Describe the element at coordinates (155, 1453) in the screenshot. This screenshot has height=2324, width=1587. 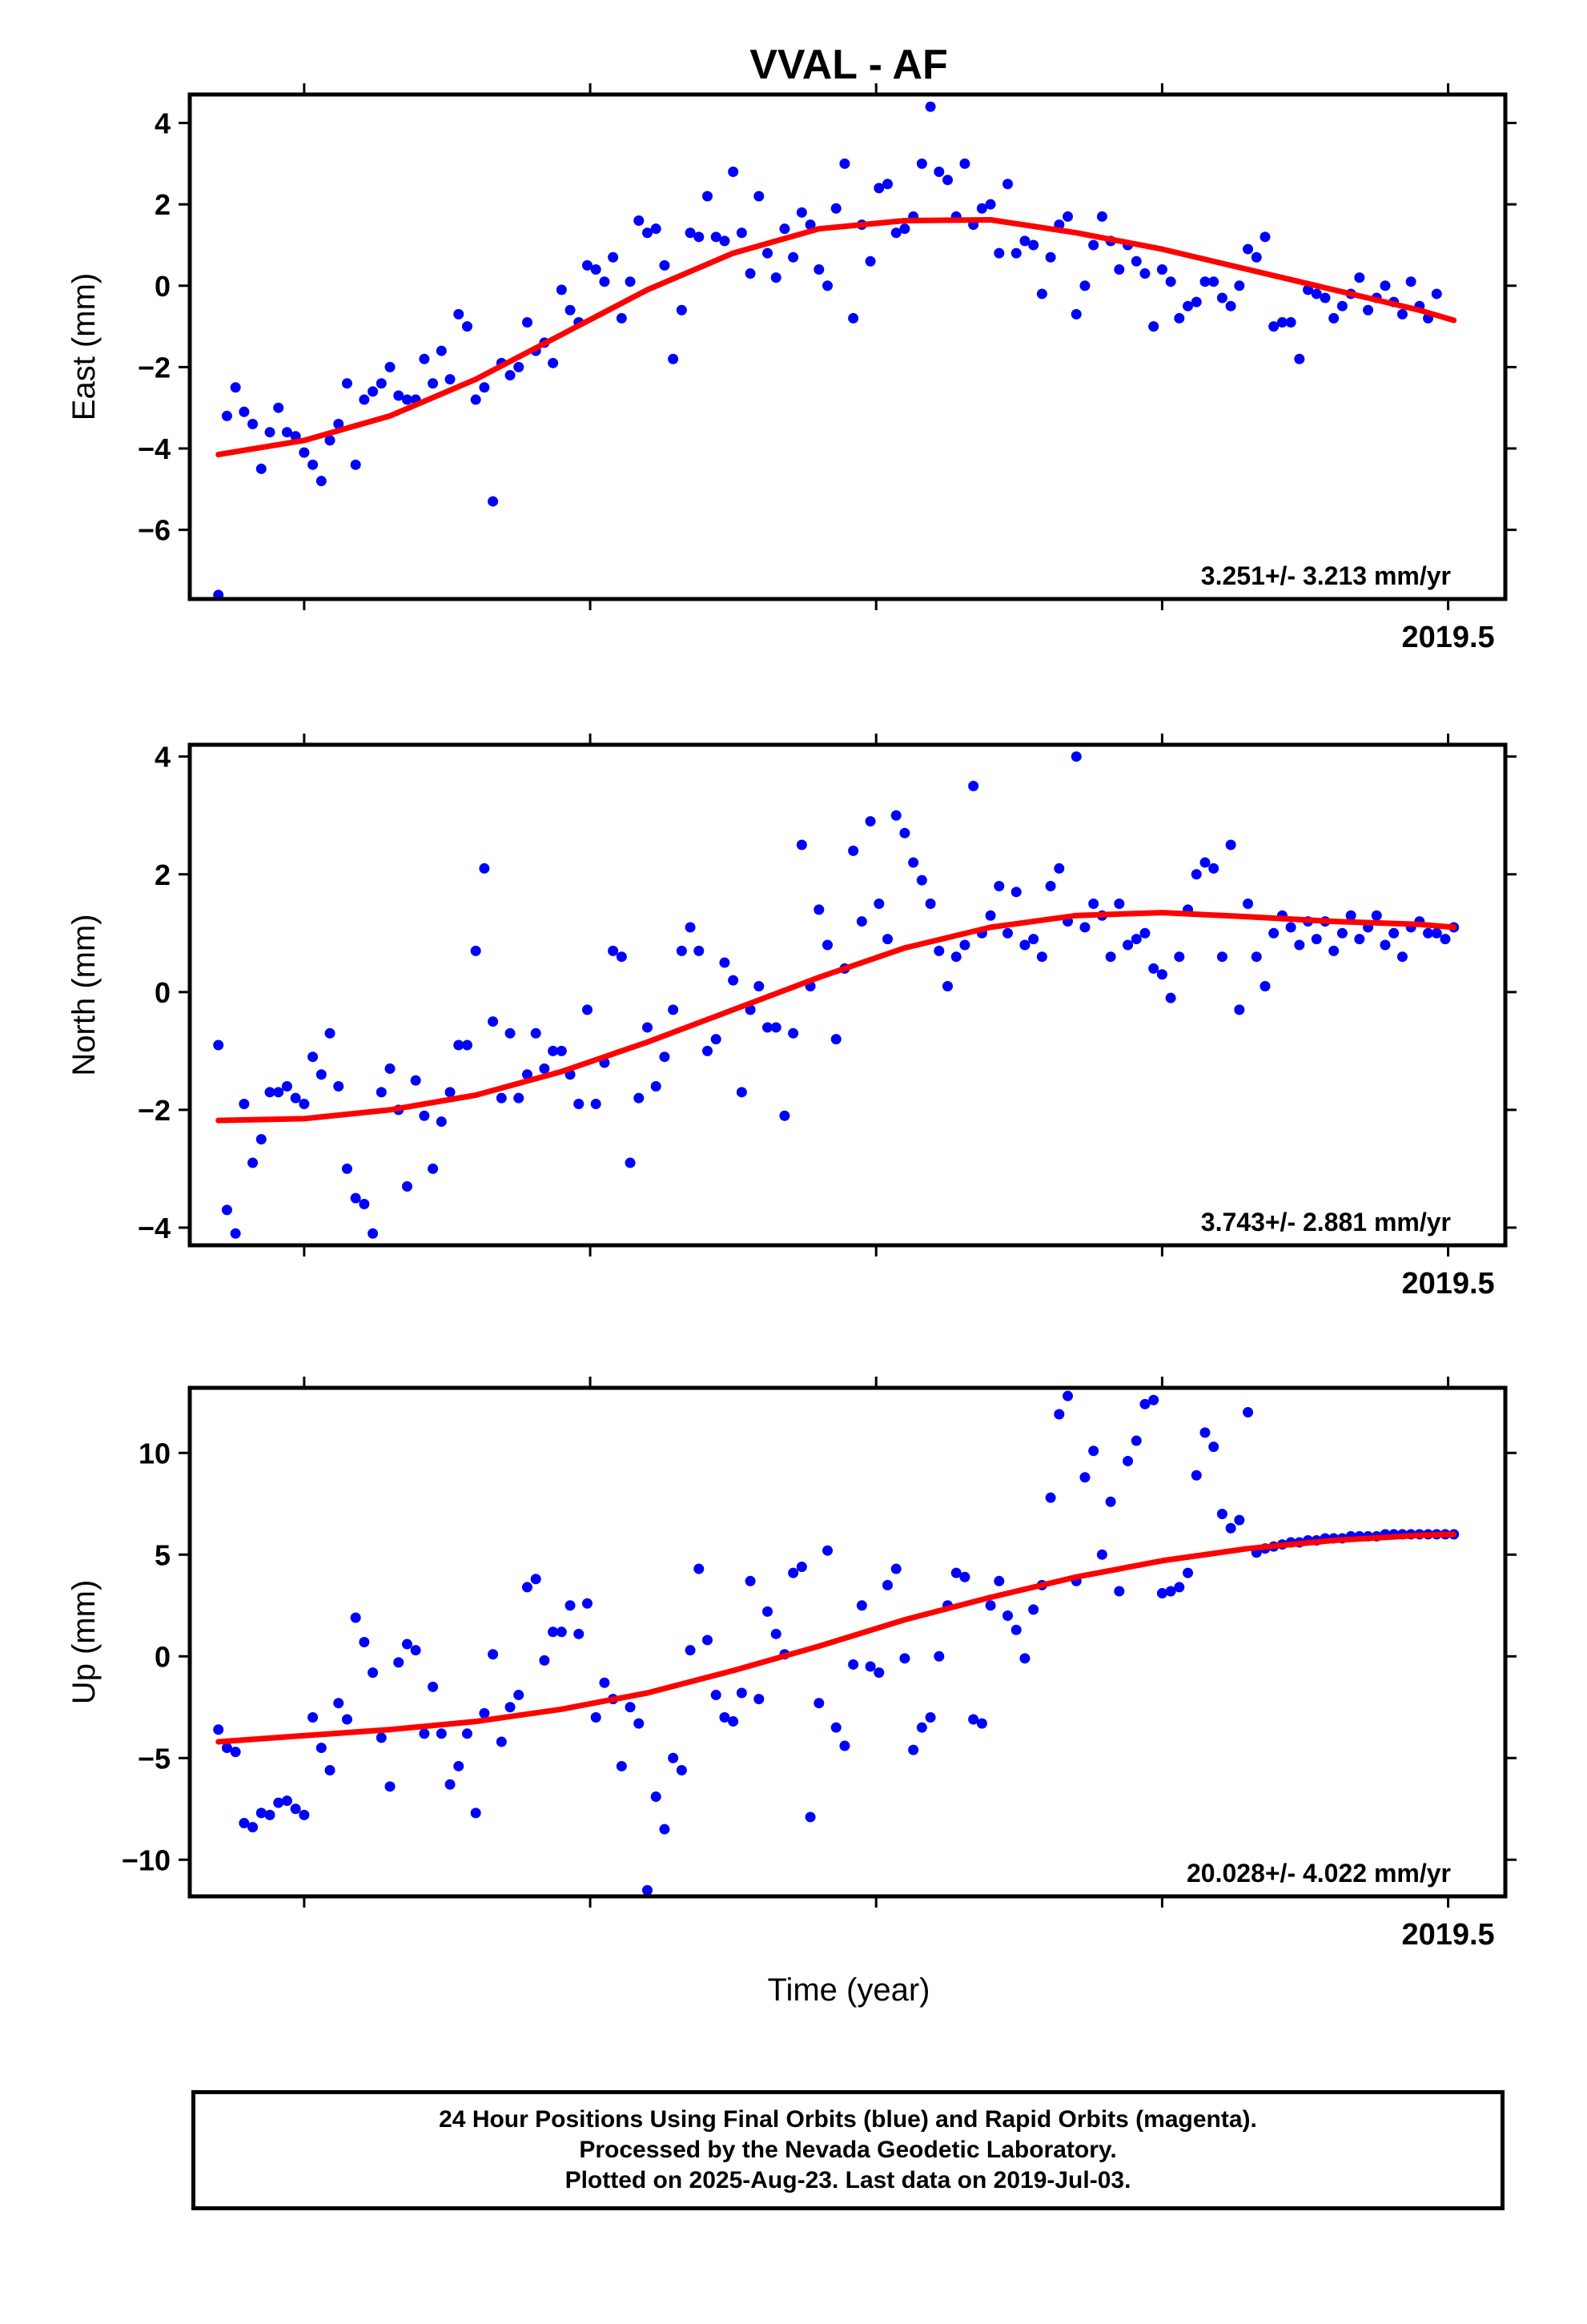
I see `y-tick-label: 10` at that location.